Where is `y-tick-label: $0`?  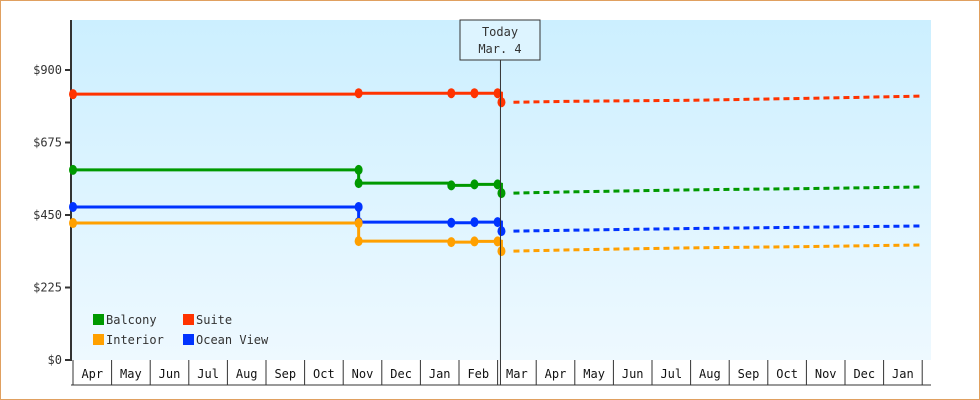
y-tick-label: $0 is located at coordinates (55, 360).